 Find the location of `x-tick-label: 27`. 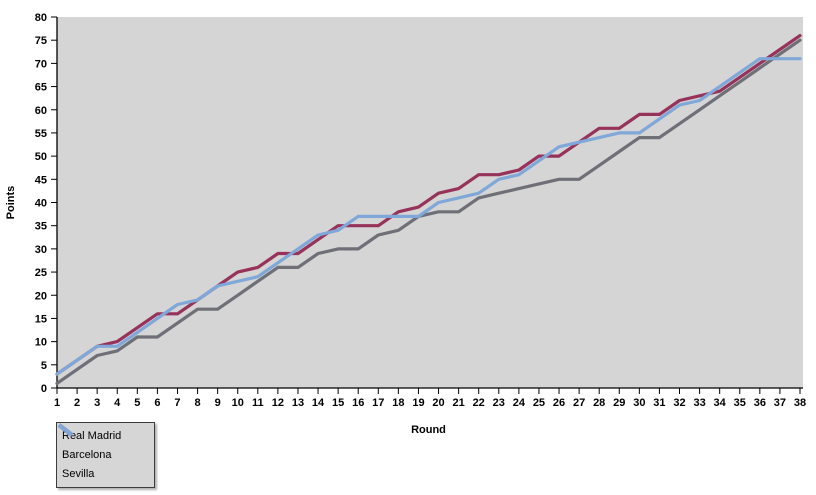

x-tick-label: 27 is located at coordinates (579, 403).